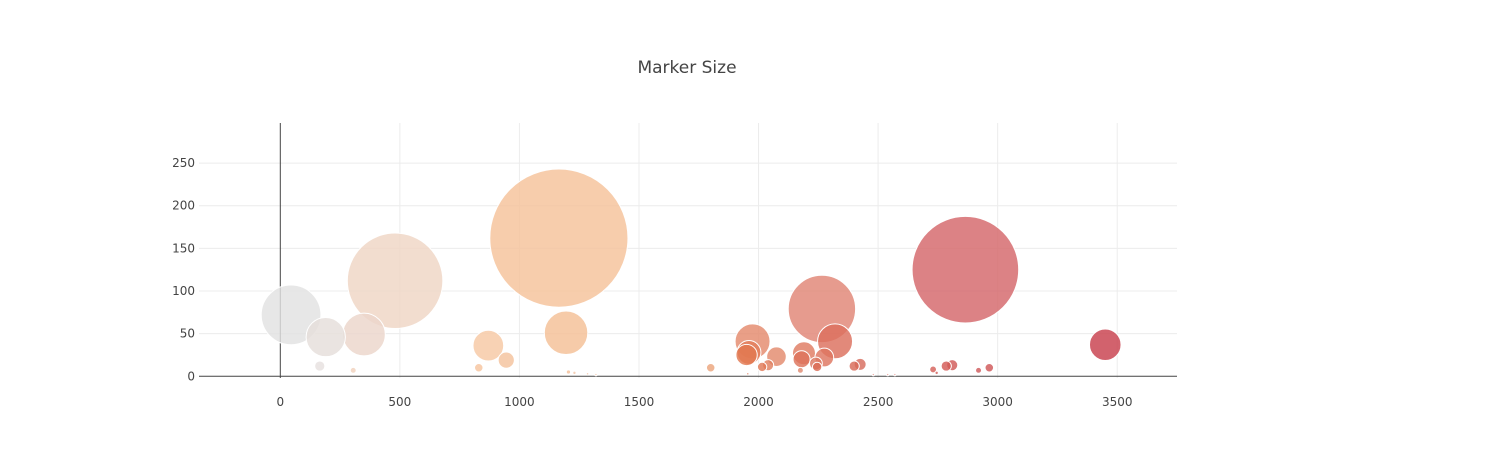  Describe the element at coordinates (187, 334) in the screenshot. I see `y-tick-label: 50` at that location.